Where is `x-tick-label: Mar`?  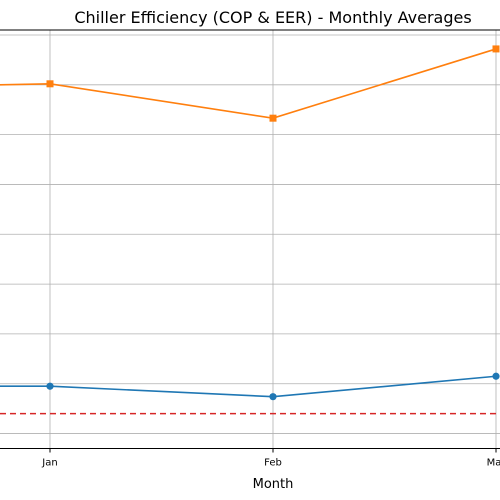 x-tick-label: Mar is located at coordinates (493, 463).